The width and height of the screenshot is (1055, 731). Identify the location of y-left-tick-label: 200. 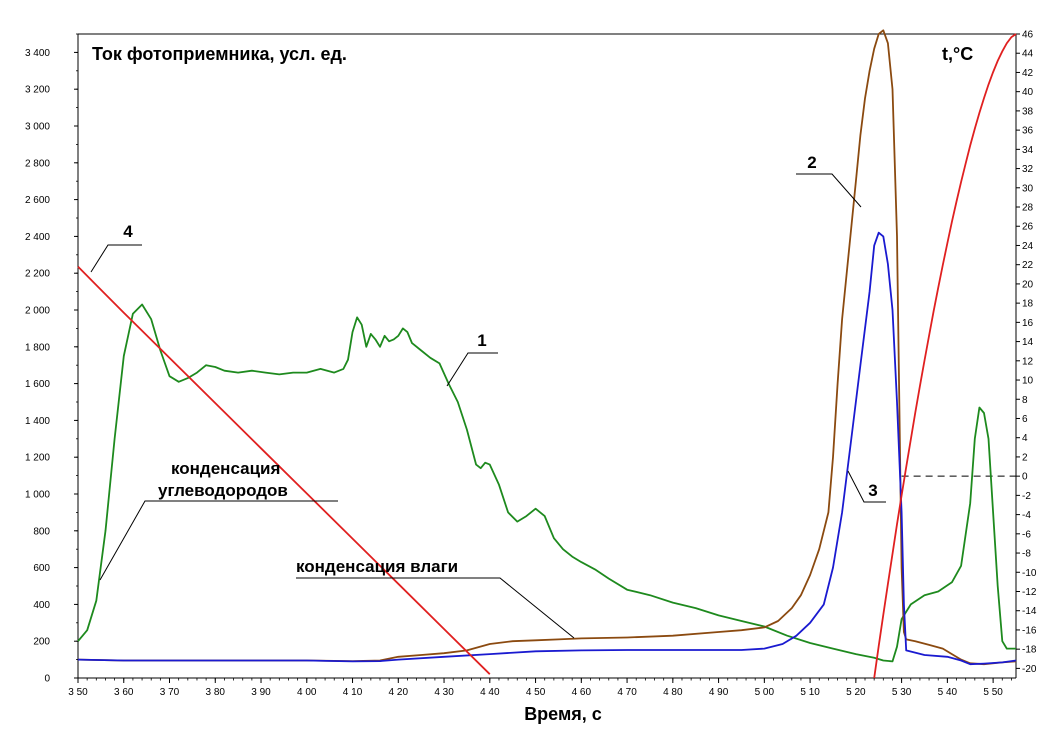
(41, 642).